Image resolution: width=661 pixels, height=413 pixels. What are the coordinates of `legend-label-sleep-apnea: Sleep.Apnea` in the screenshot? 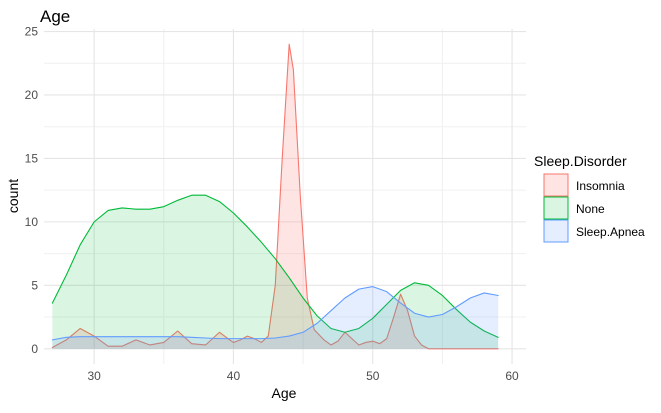 It's located at (610, 232).